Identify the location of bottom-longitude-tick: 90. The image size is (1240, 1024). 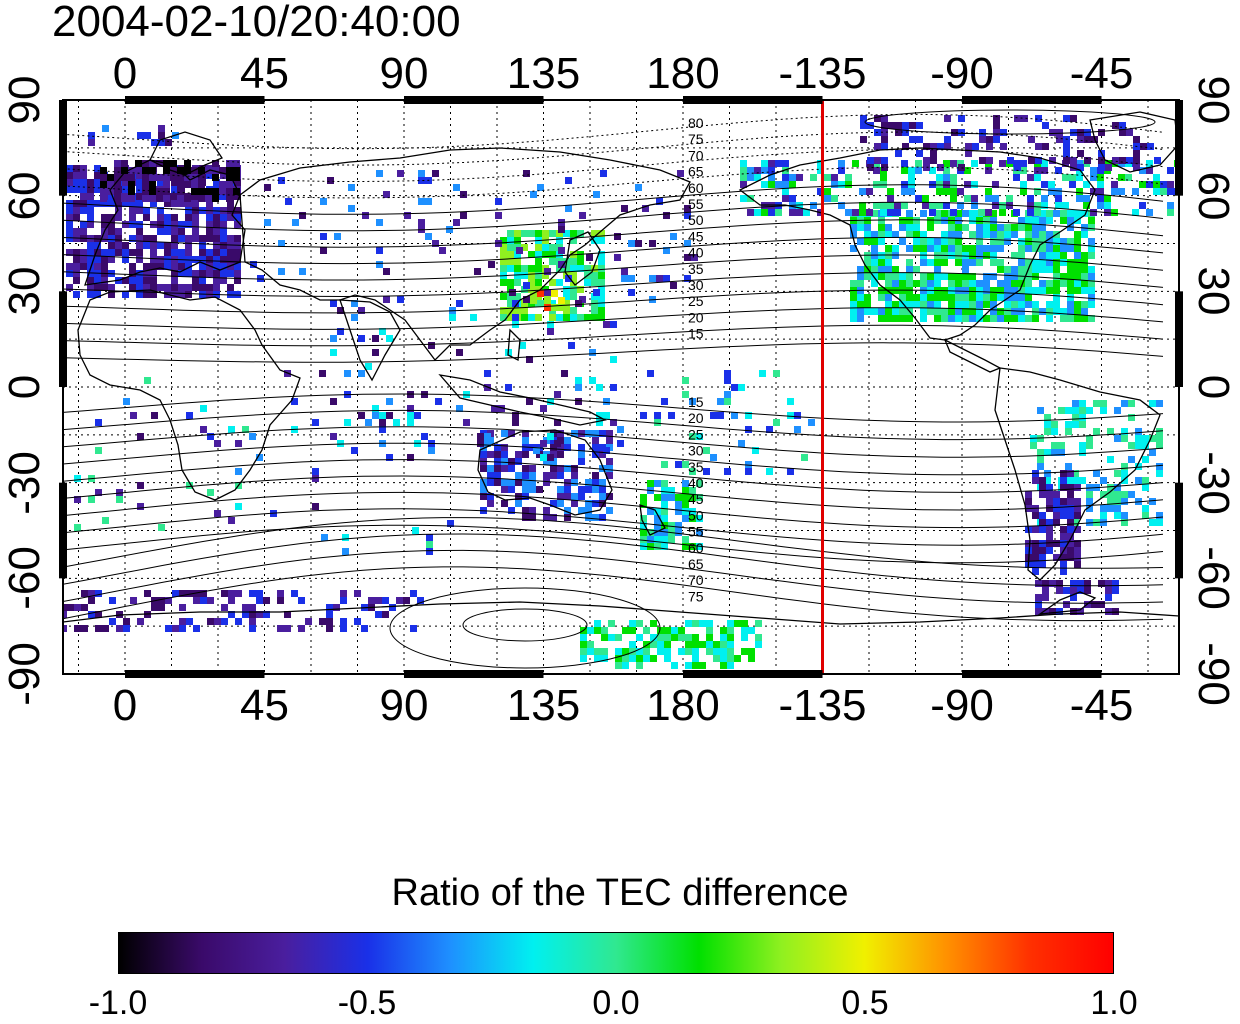
(404, 705).